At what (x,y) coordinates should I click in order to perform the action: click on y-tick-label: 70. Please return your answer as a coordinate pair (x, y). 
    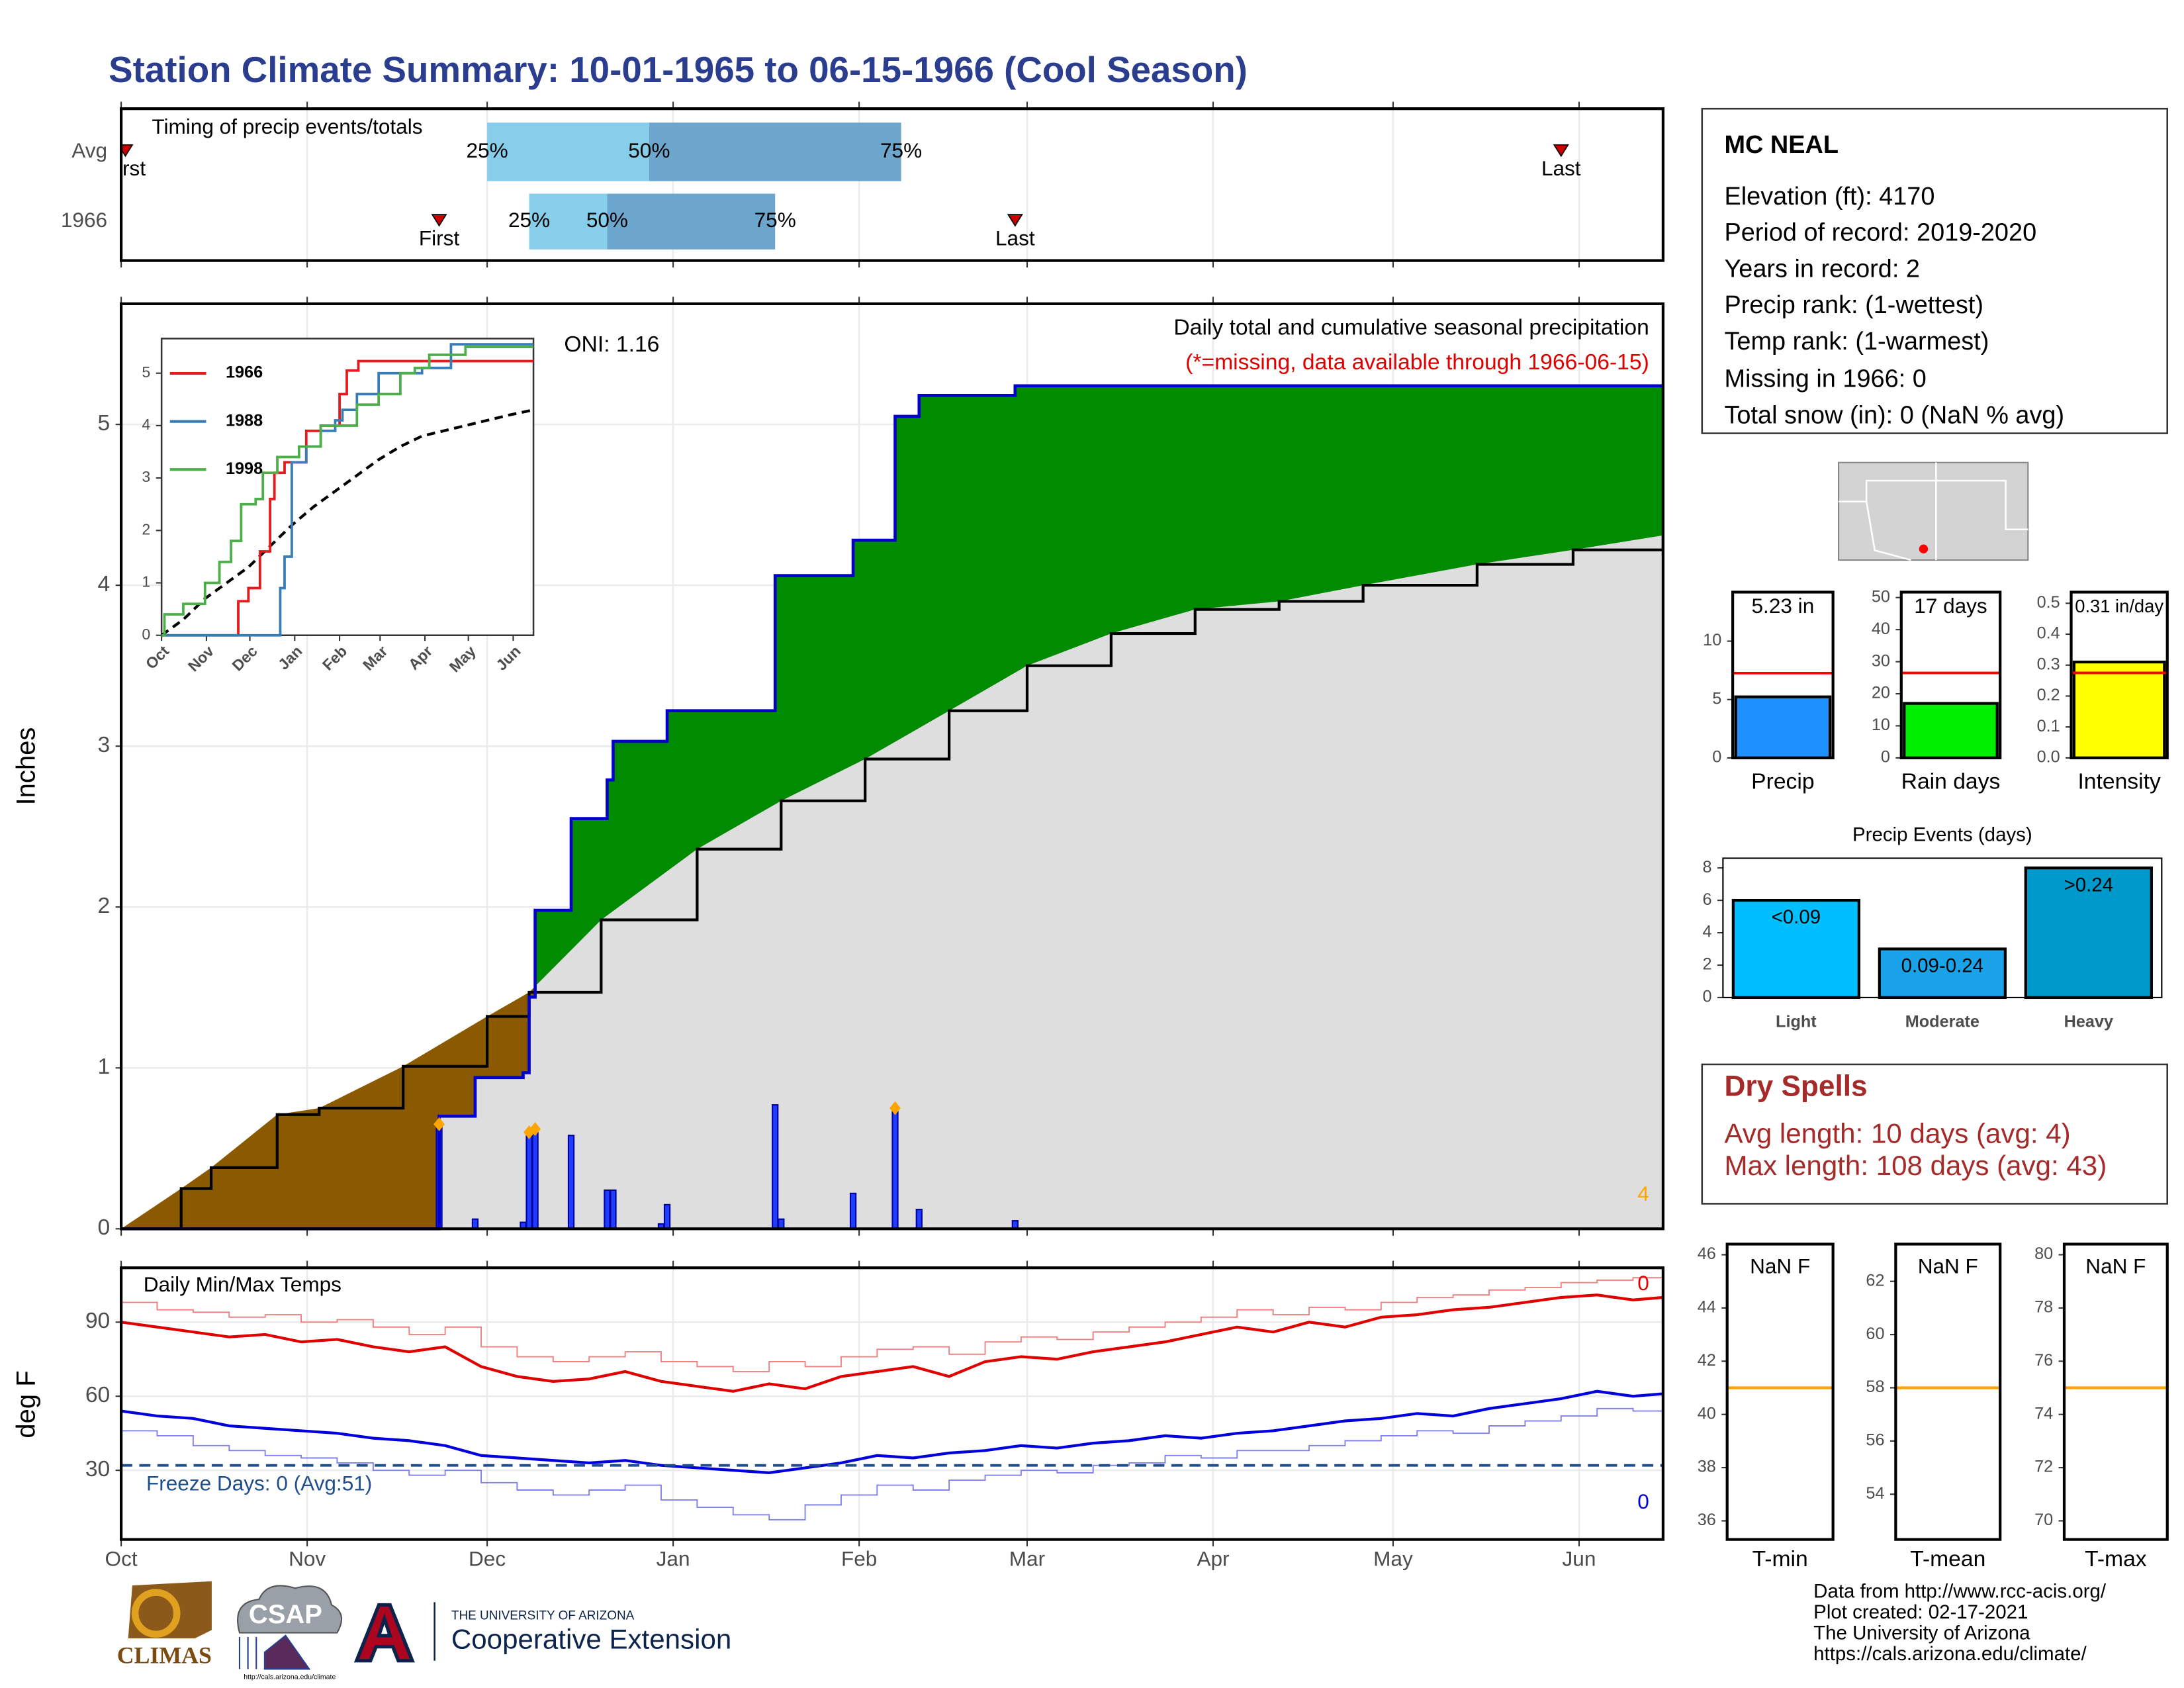
    Looking at the image, I should click on (2043, 1520).